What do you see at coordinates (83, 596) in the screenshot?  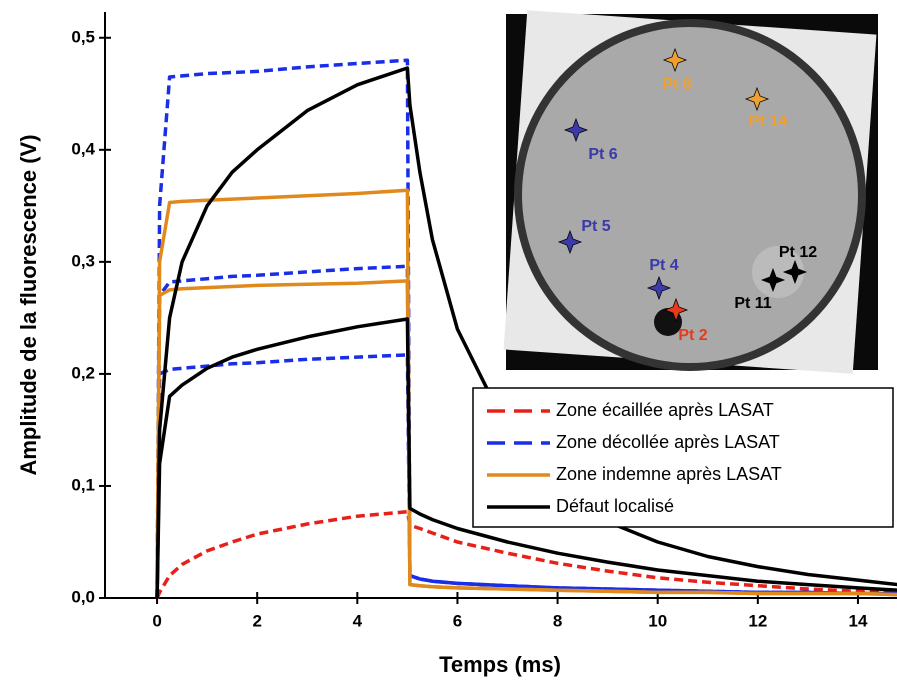 I see `y-tick-label: 0,0` at bounding box center [83, 596].